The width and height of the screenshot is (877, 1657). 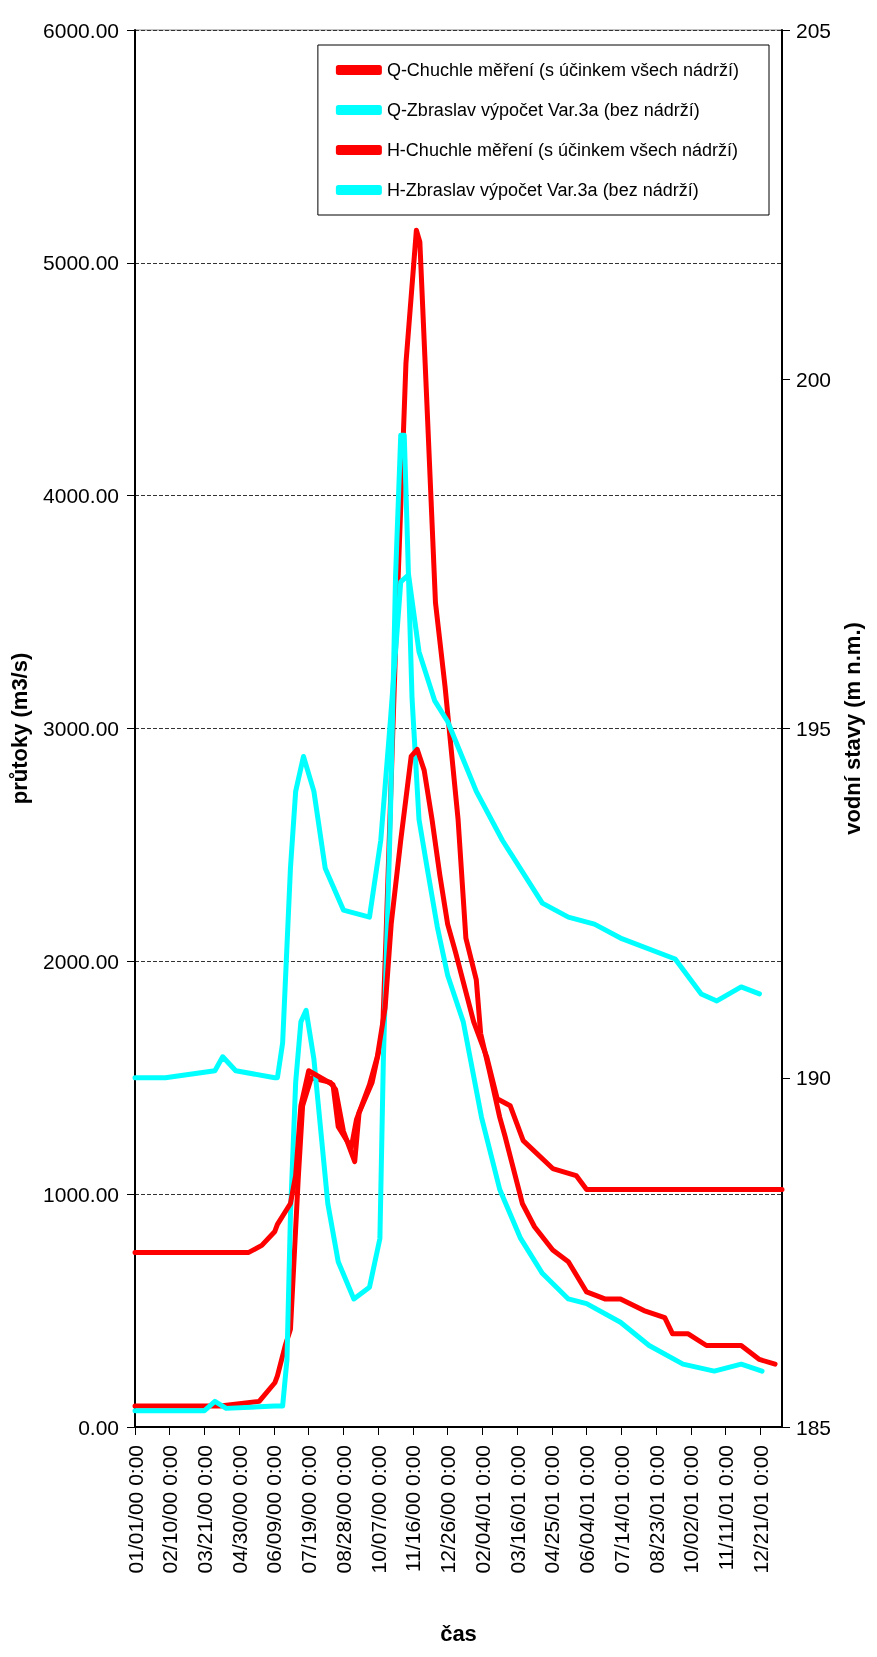 What do you see at coordinates (562, 70) in the screenshot?
I see `legend-label: Q-Chuchle měření (s účinkem všech nádrží)` at bounding box center [562, 70].